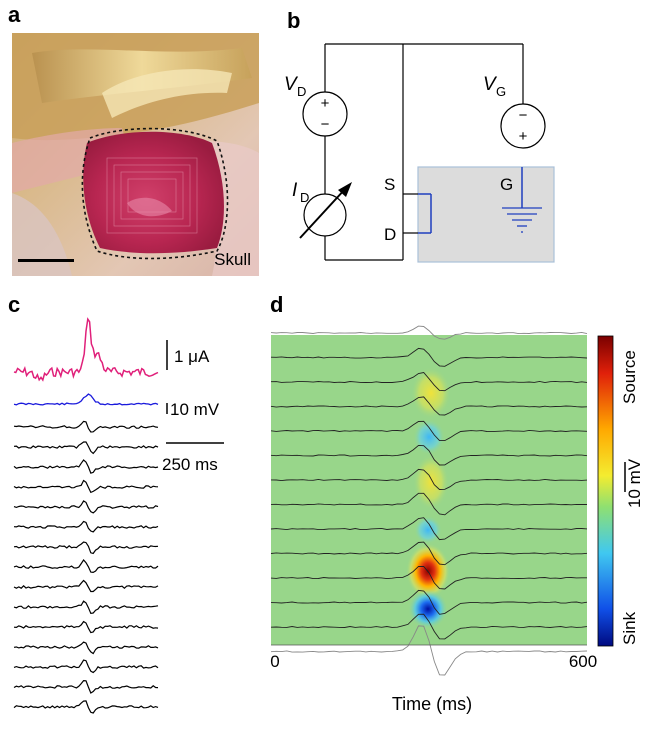  I want to click on vg-label: V, so click(490, 84).